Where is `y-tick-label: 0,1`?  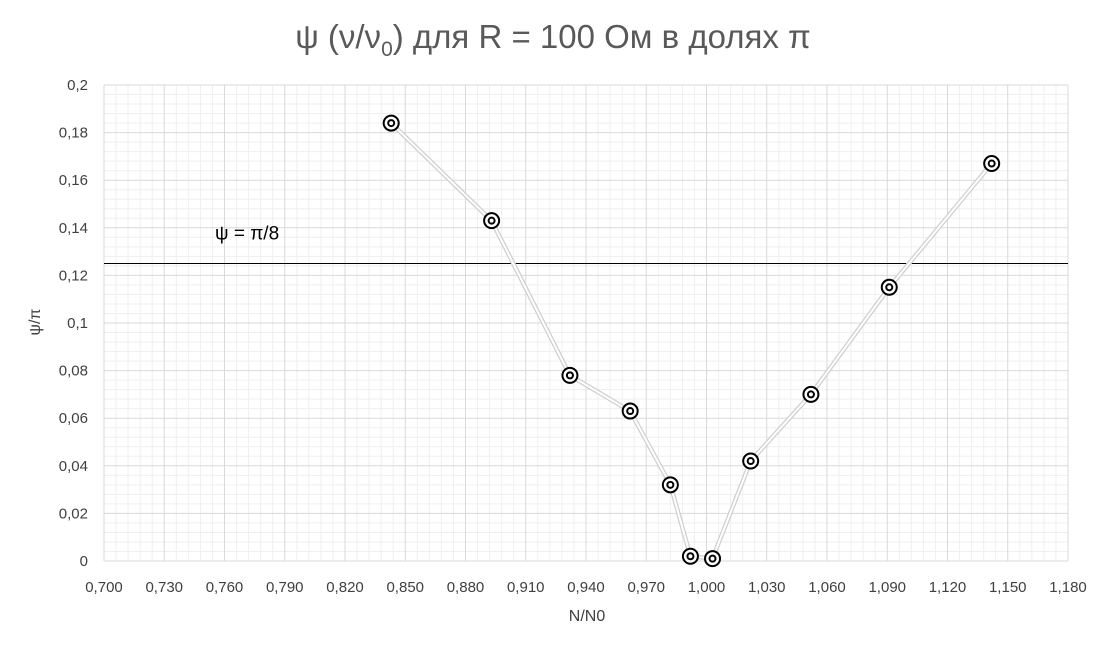
y-tick-label: 0,1 is located at coordinates (77, 323).